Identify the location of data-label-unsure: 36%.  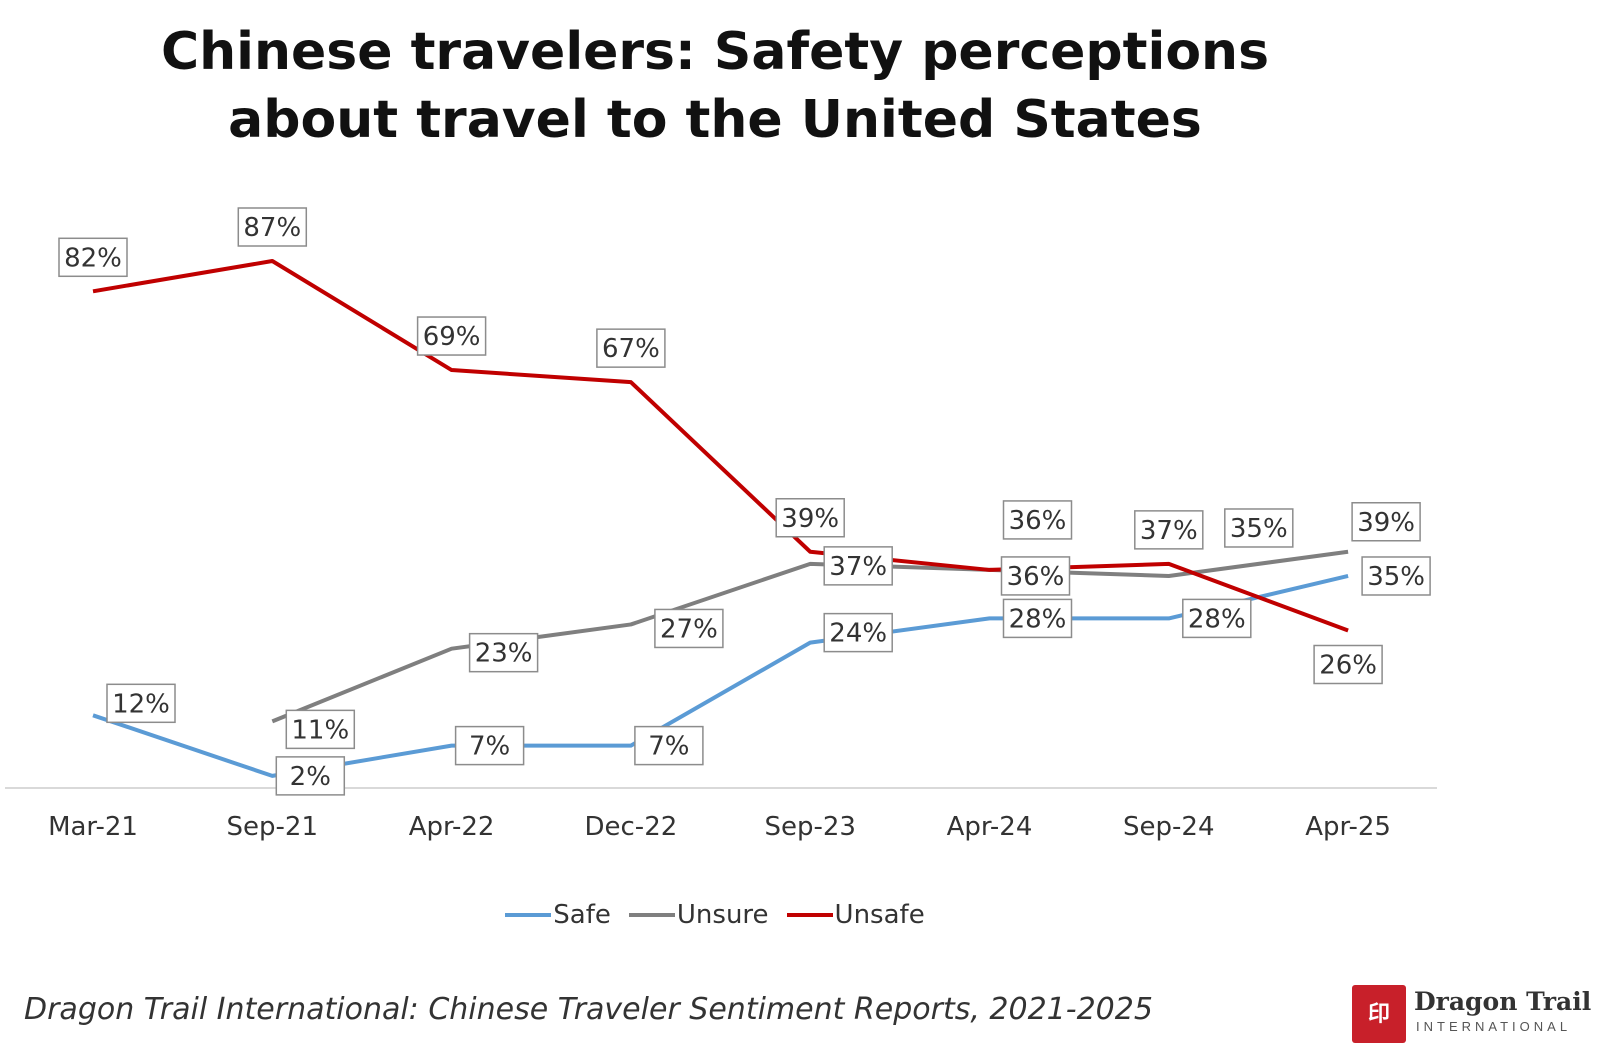
(1038, 521).